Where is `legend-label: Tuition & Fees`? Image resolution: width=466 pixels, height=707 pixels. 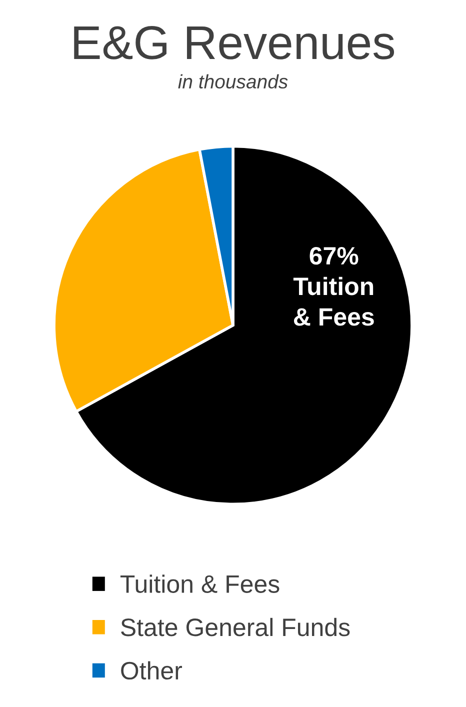 legend-label: Tuition & Fees is located at coordinates (200, 583).